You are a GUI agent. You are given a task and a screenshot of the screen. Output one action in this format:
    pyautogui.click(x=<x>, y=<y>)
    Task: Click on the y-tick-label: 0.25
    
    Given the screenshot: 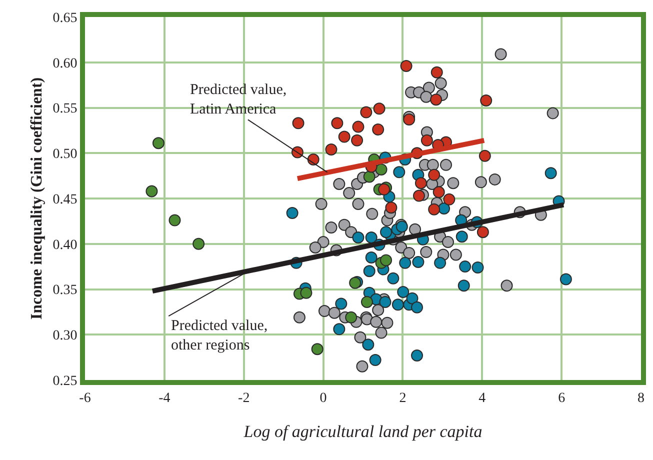 What is the action you would take?
    pyautogui.click(x=65, y=381)
    